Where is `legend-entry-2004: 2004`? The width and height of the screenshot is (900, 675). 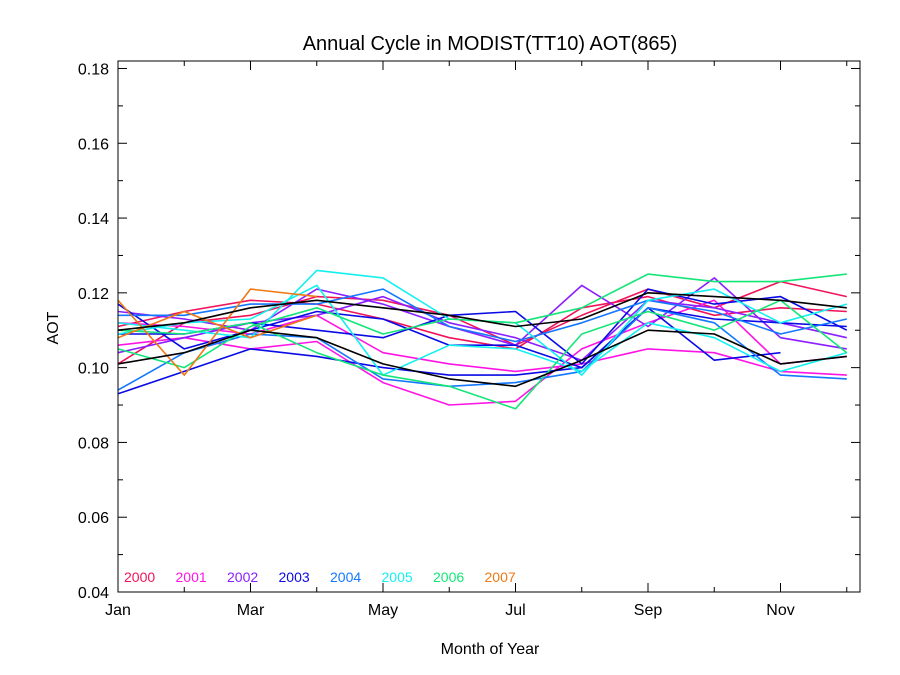 legend-entry-2004: 2004 is located at coordinates (345, 577).